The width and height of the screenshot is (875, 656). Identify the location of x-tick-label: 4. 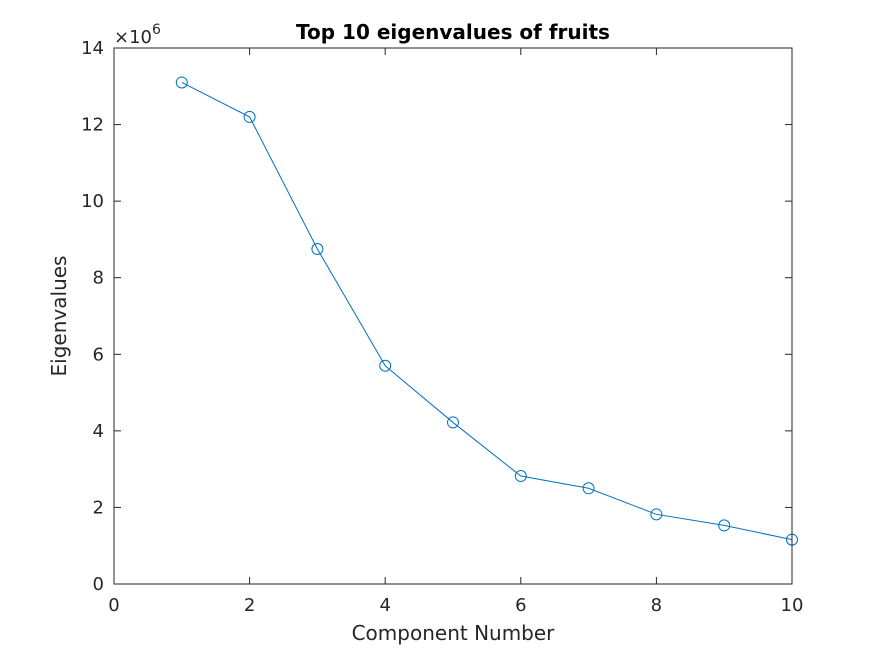
(384, 605).